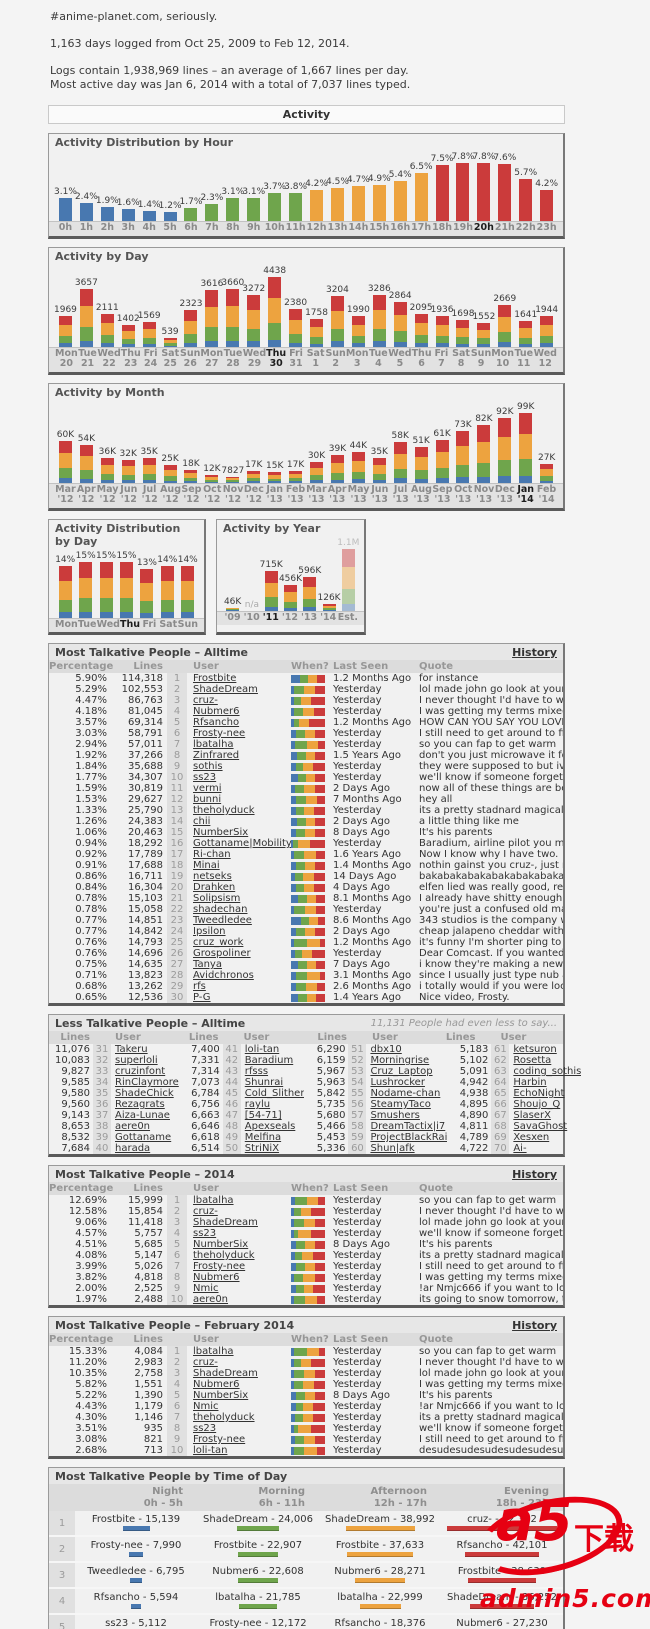 The height and width of the screenshot is (1629, 650). What do you see at coordinates (392, 1148) in the screenshot?
I see `user-link: Shun|afk` at bounding box center [392, 1148].